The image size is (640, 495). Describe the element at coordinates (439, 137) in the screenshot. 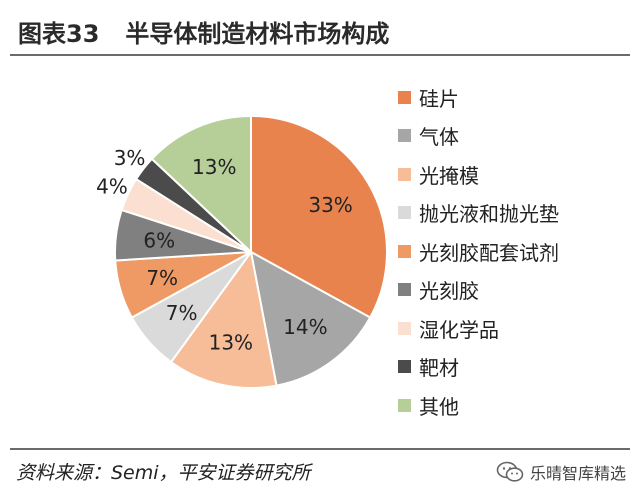

I see `legend-label: 气体` at that location.